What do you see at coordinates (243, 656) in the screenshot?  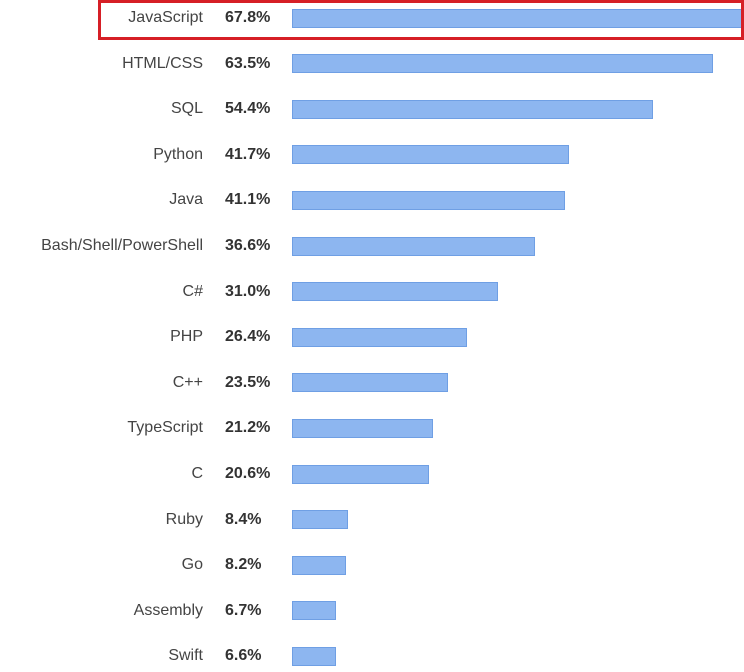 I see `value-label: 6.6%` at bounding box center [243, 656].